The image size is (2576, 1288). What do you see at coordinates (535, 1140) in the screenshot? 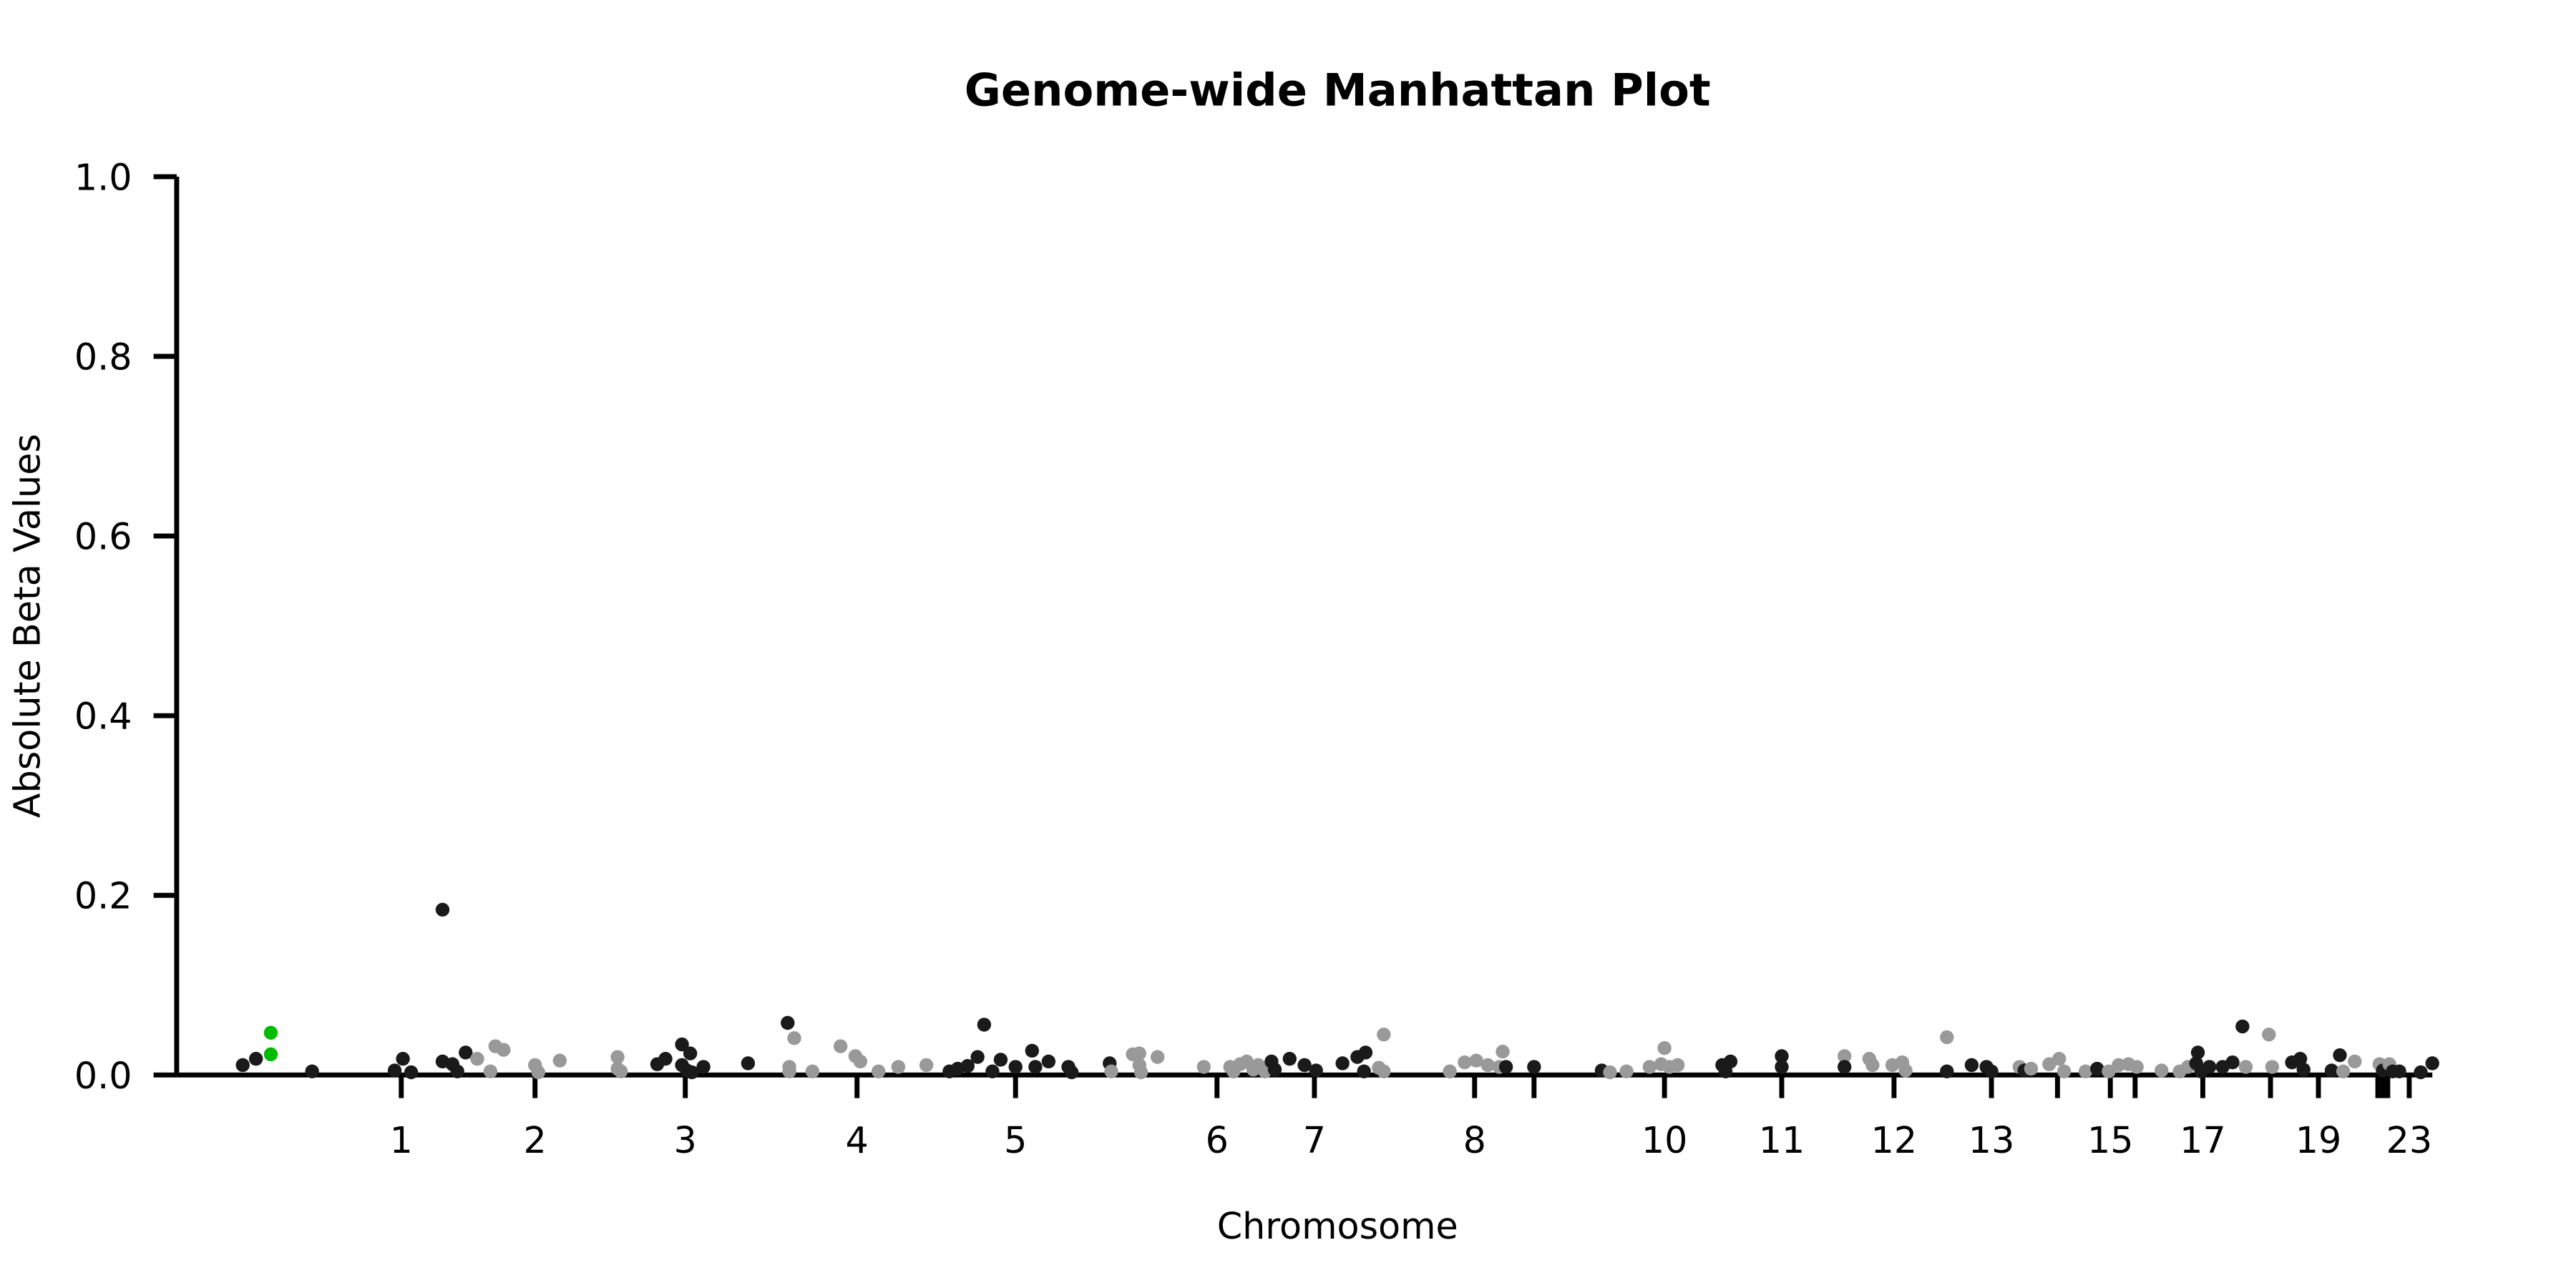
I see `x-tick-label: 2` at bounding box center [535, 1140].